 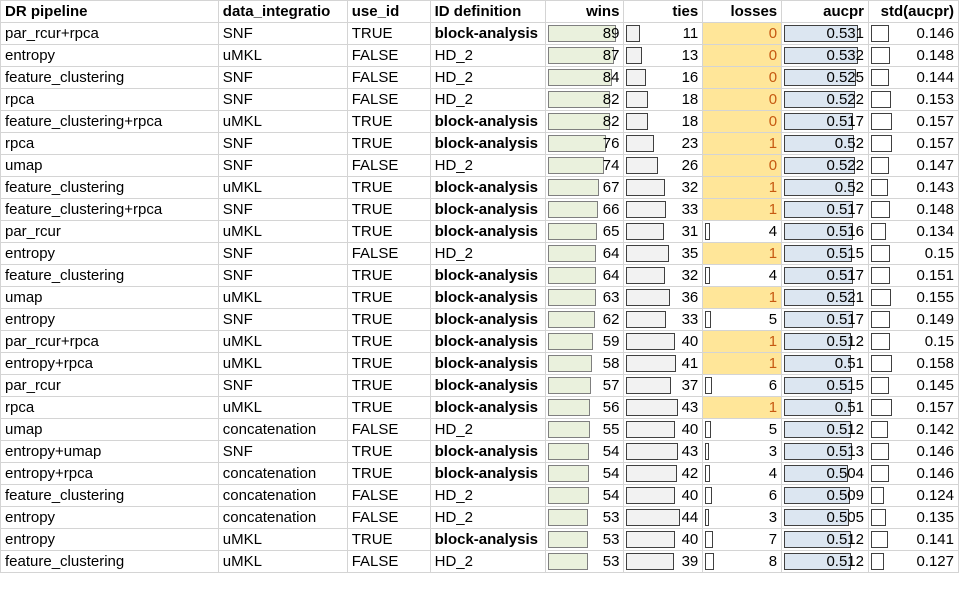 I want to click on cell-ties: 40, so click(x=663, y=429).